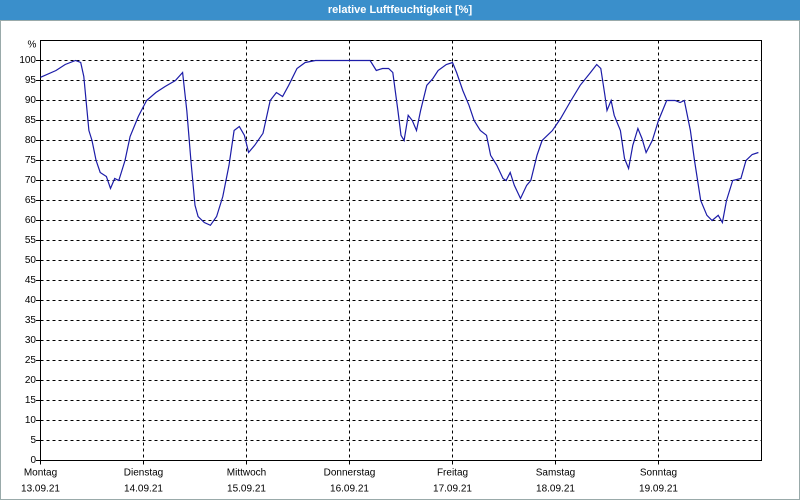  Describe the element at coordinates (32, 45) in the screenshot. I see `y-axis-label: %` at that location.